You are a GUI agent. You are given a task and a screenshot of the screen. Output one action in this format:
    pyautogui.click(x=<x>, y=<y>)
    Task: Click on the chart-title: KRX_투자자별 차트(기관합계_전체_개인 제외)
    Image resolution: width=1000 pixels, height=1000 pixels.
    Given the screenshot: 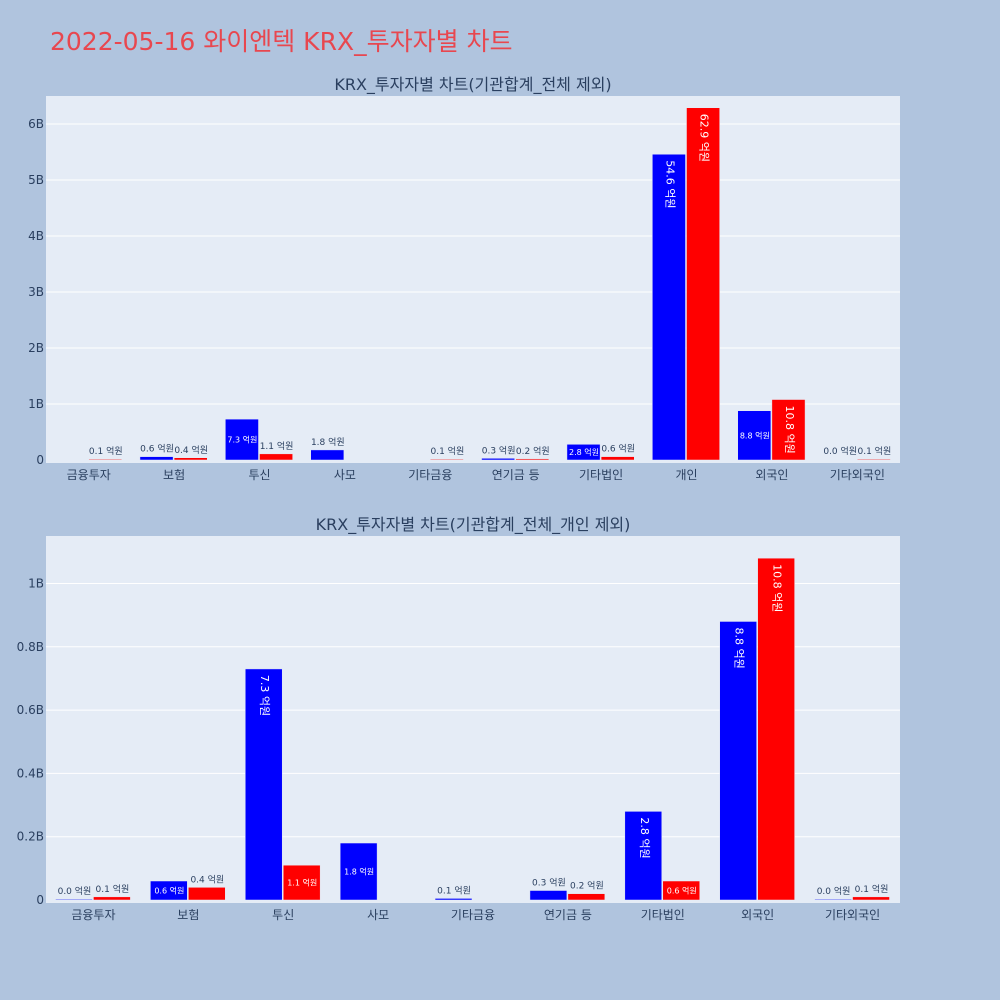 What is the action you would take?
    pyautogui.click(x=473, y=525)
    